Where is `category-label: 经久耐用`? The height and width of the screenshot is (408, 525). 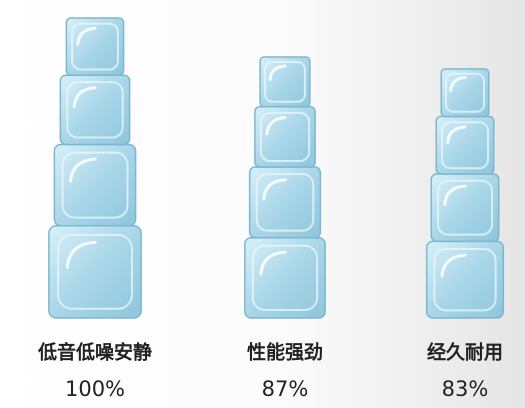 category-label: 经久耐用 is located at coordinates (465, 352).